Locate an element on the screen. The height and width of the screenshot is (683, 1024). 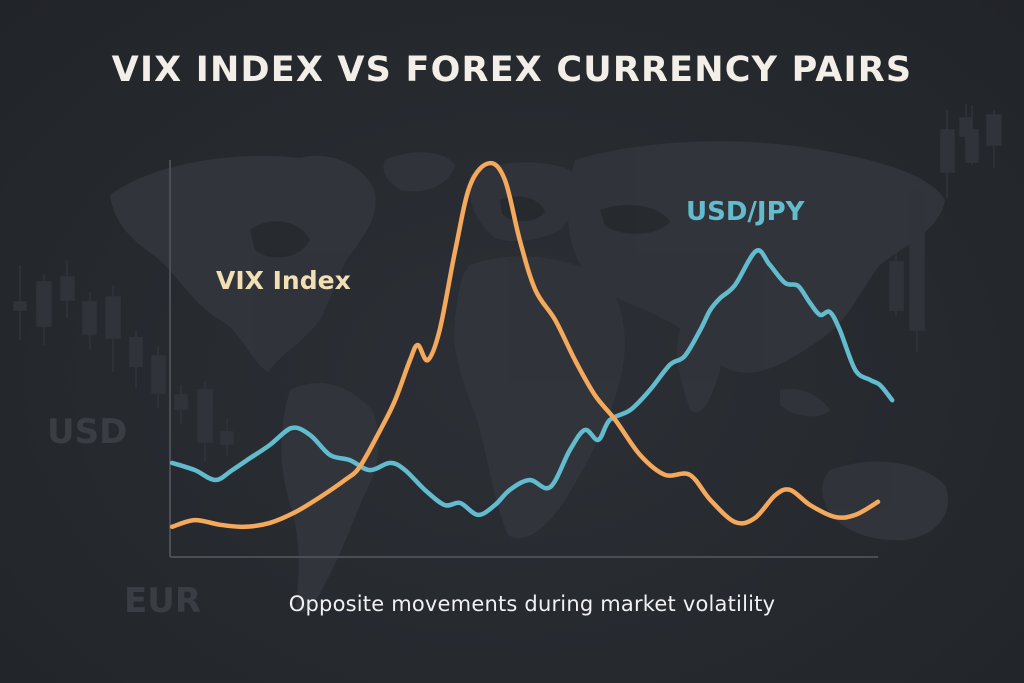
chart-title: VIX INDEX VS FOREX CURRENCY PAIRS is located at coordinates (512, 70).